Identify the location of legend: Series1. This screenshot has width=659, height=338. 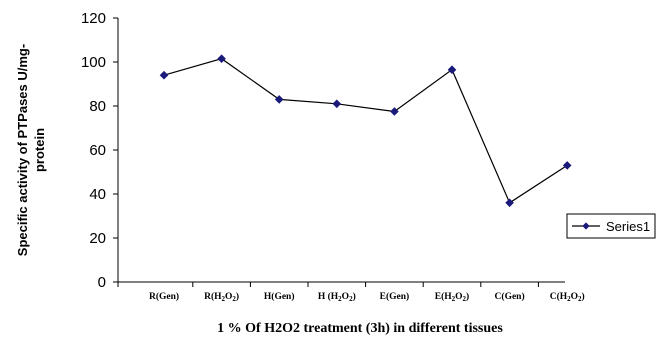
(611, 226).